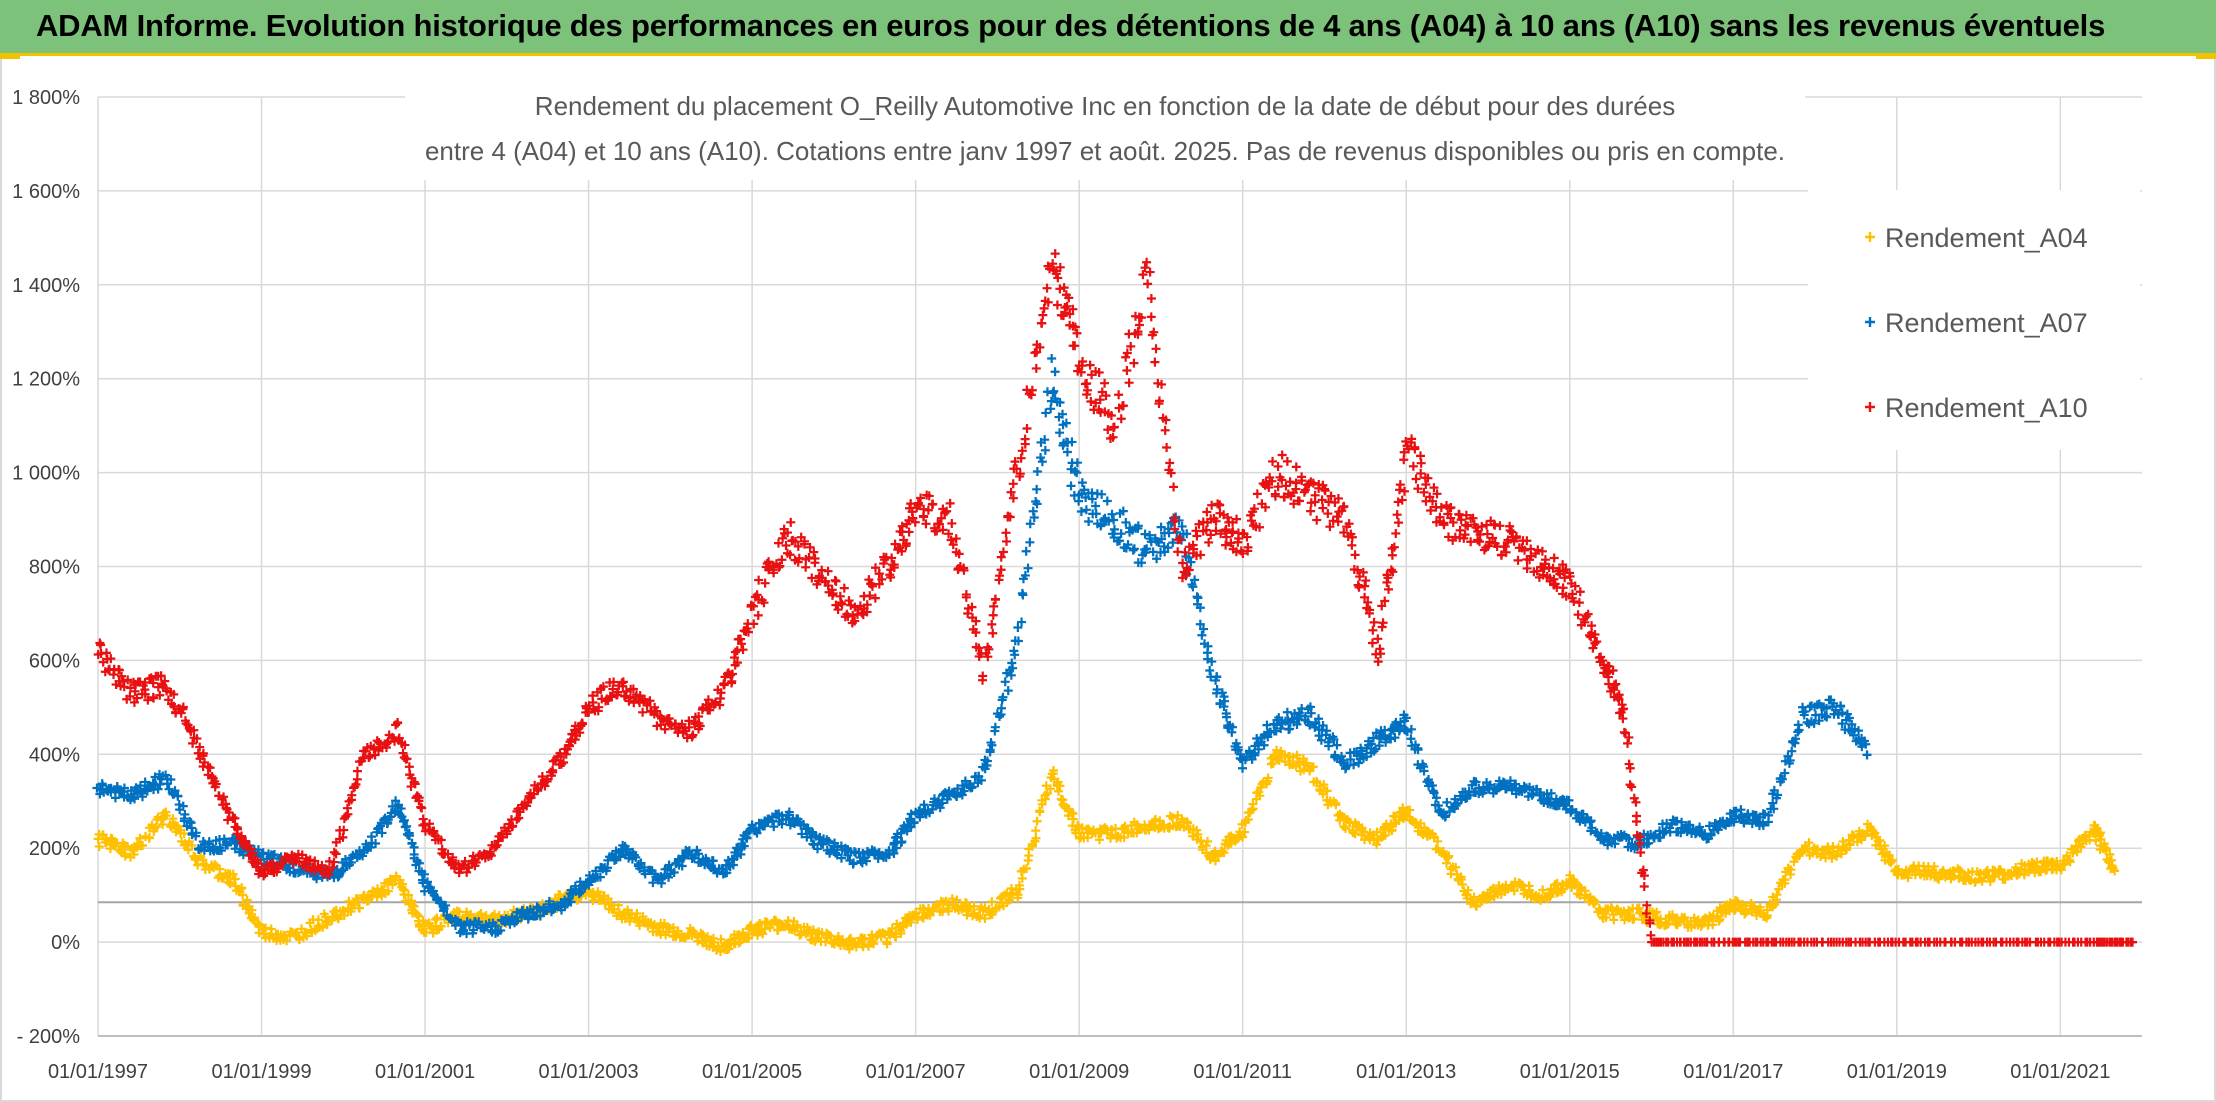 Image resolution: width=2216 pixels, height=1102 pixels. Describe the element at coordinates (589, 1072) in the screenshot. I see `x-tick-label: 01/01/2003` at that location.